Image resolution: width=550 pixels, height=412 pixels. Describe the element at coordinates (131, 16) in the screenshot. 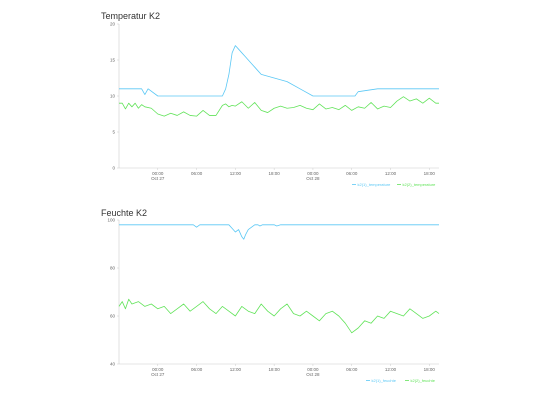

I see `chart-title: Temperatur K2` at that location.